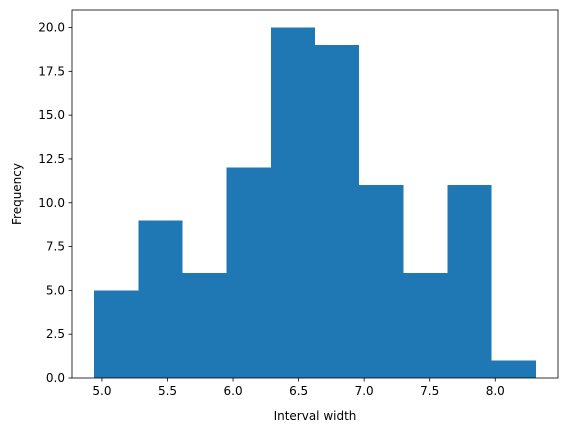  I want to click on y-tick-label: 15.0, so click(51, 115).